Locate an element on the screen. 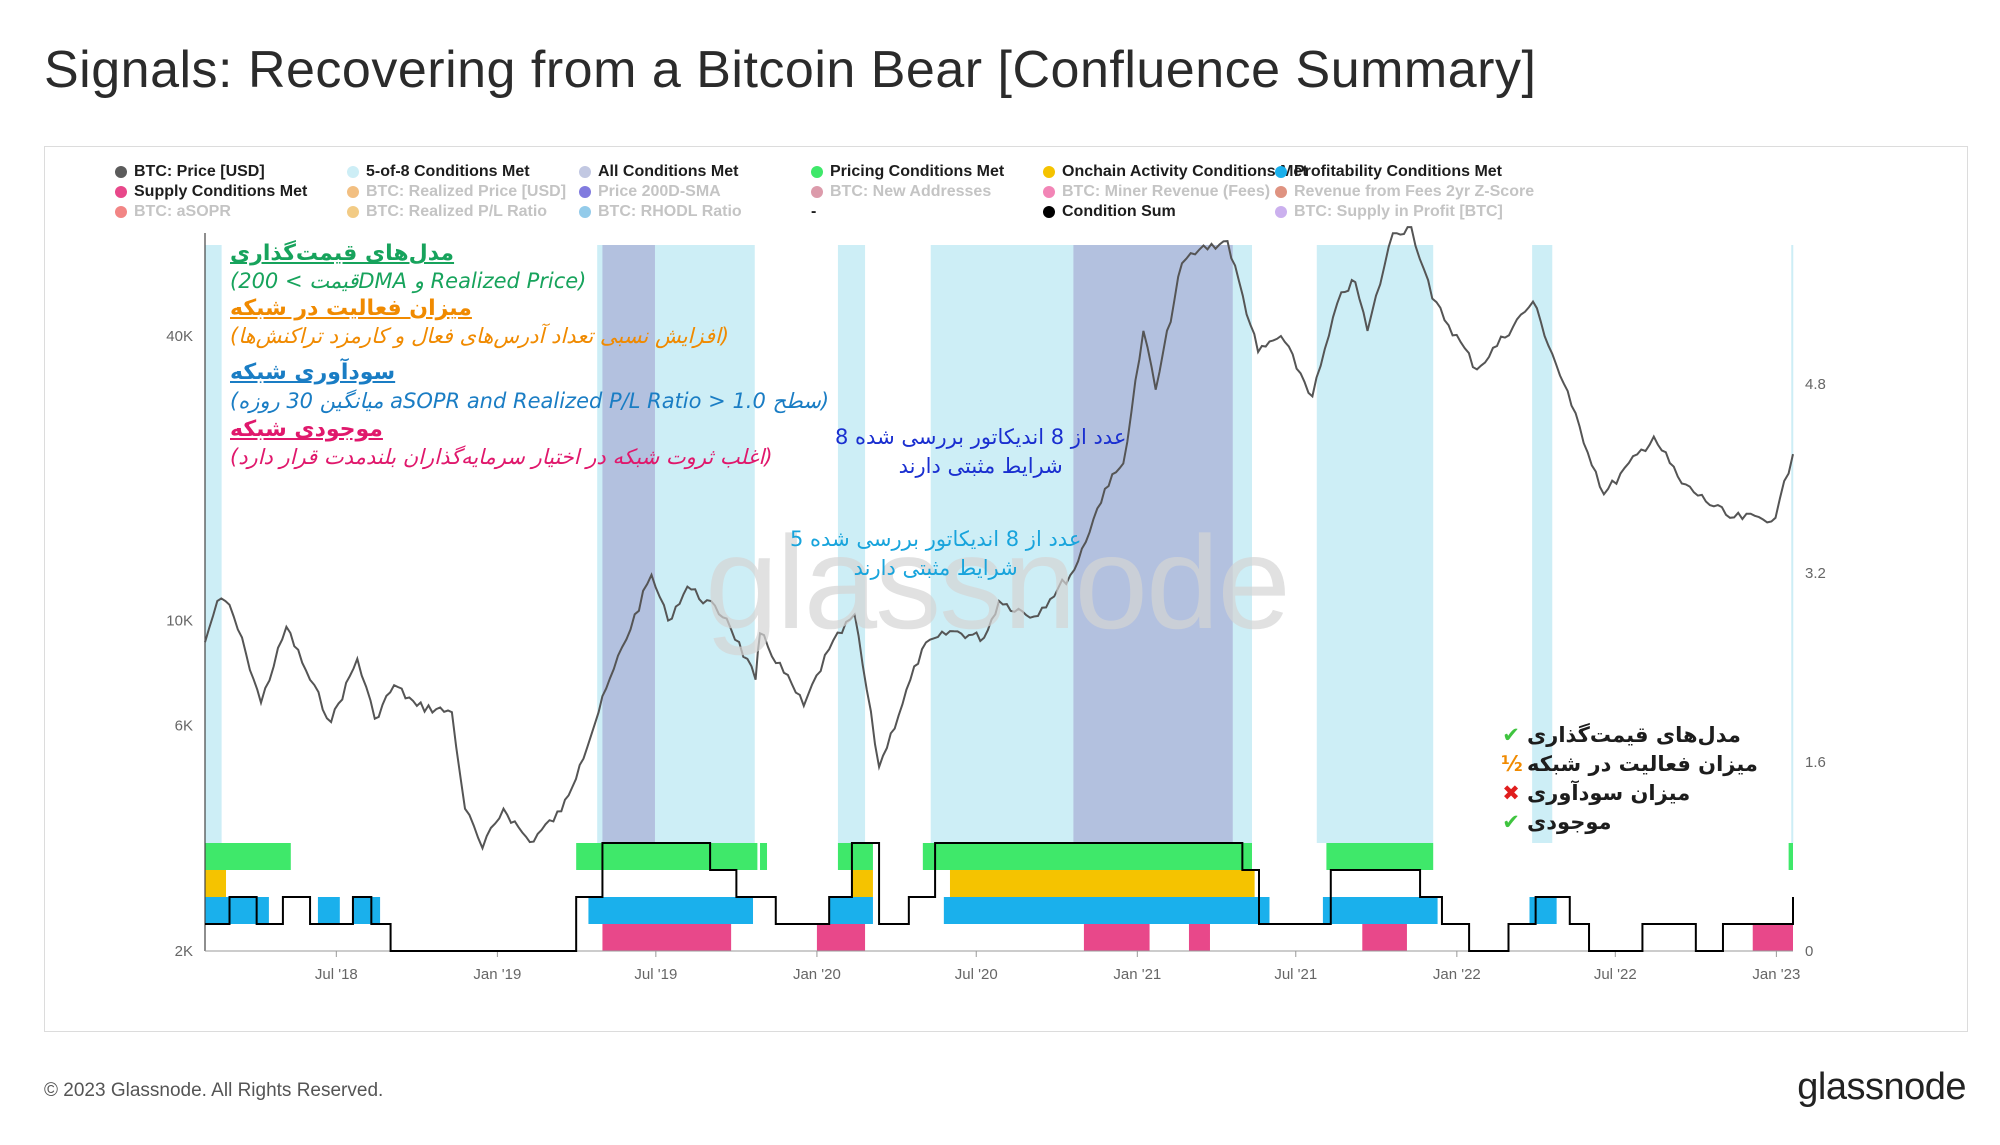 The width and height of the screenshot is (2000, 1145). legend-label: BTC: Miner Revenue (Fees) is located at coordinates (1166, 191).